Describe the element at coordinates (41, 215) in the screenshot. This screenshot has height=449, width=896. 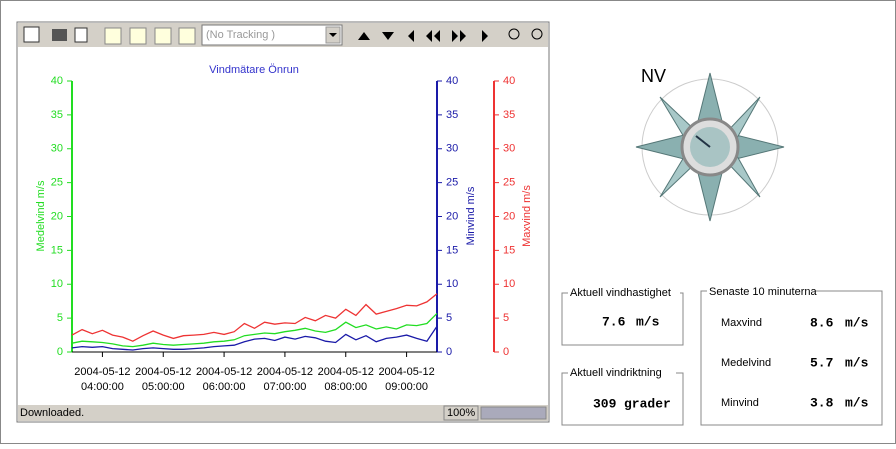
I see `y-axis-title: Medelvind m/s` at that location.